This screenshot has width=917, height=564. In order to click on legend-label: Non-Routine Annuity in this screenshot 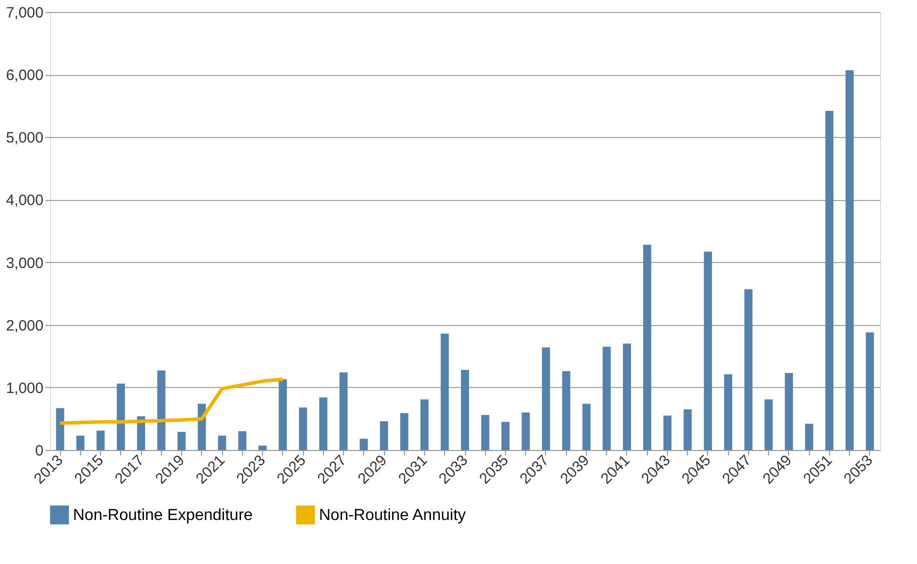, I will do `click(392, 515)`.